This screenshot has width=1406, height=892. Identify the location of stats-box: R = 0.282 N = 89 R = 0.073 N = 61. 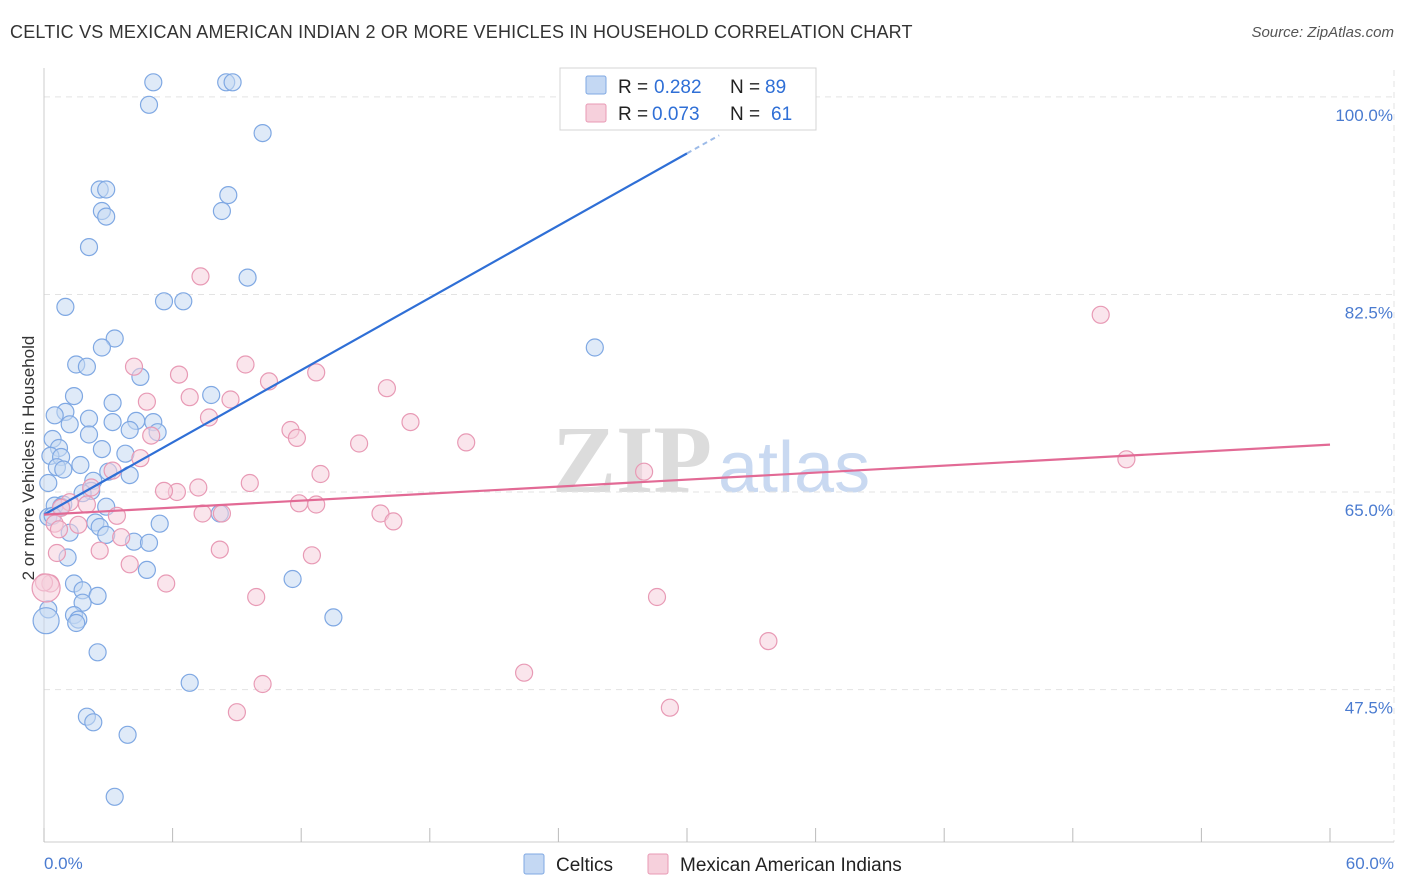
(688, 99).